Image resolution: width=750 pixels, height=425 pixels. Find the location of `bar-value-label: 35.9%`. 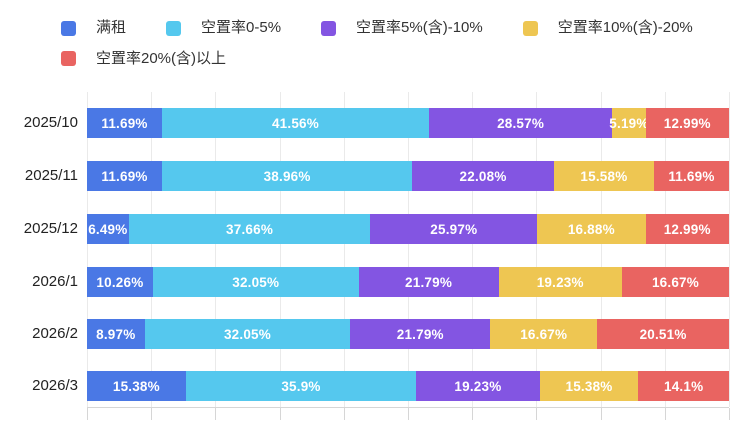

bar-value-label: 35.9% is located at coordinates (301, 386).